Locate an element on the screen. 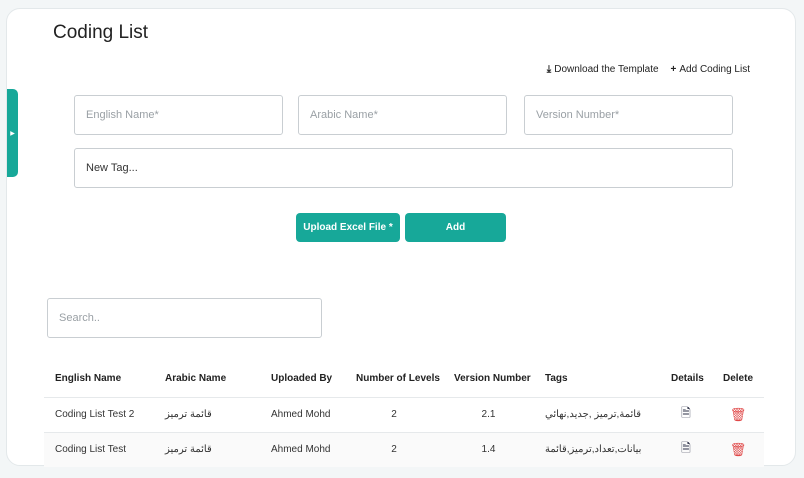  col-details: Details is located at coordinates (687, 378).